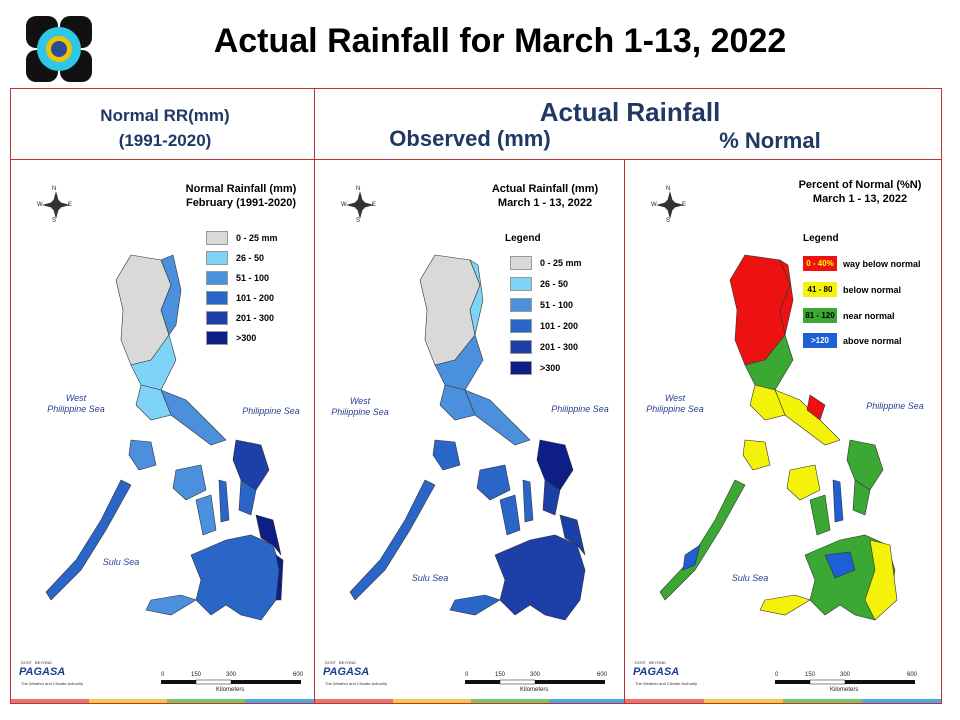  Describe the element at coordinates (545, 189) in the screenshot. I see `observed-map-title-1: Actual Rainfall (mm)` at that location.